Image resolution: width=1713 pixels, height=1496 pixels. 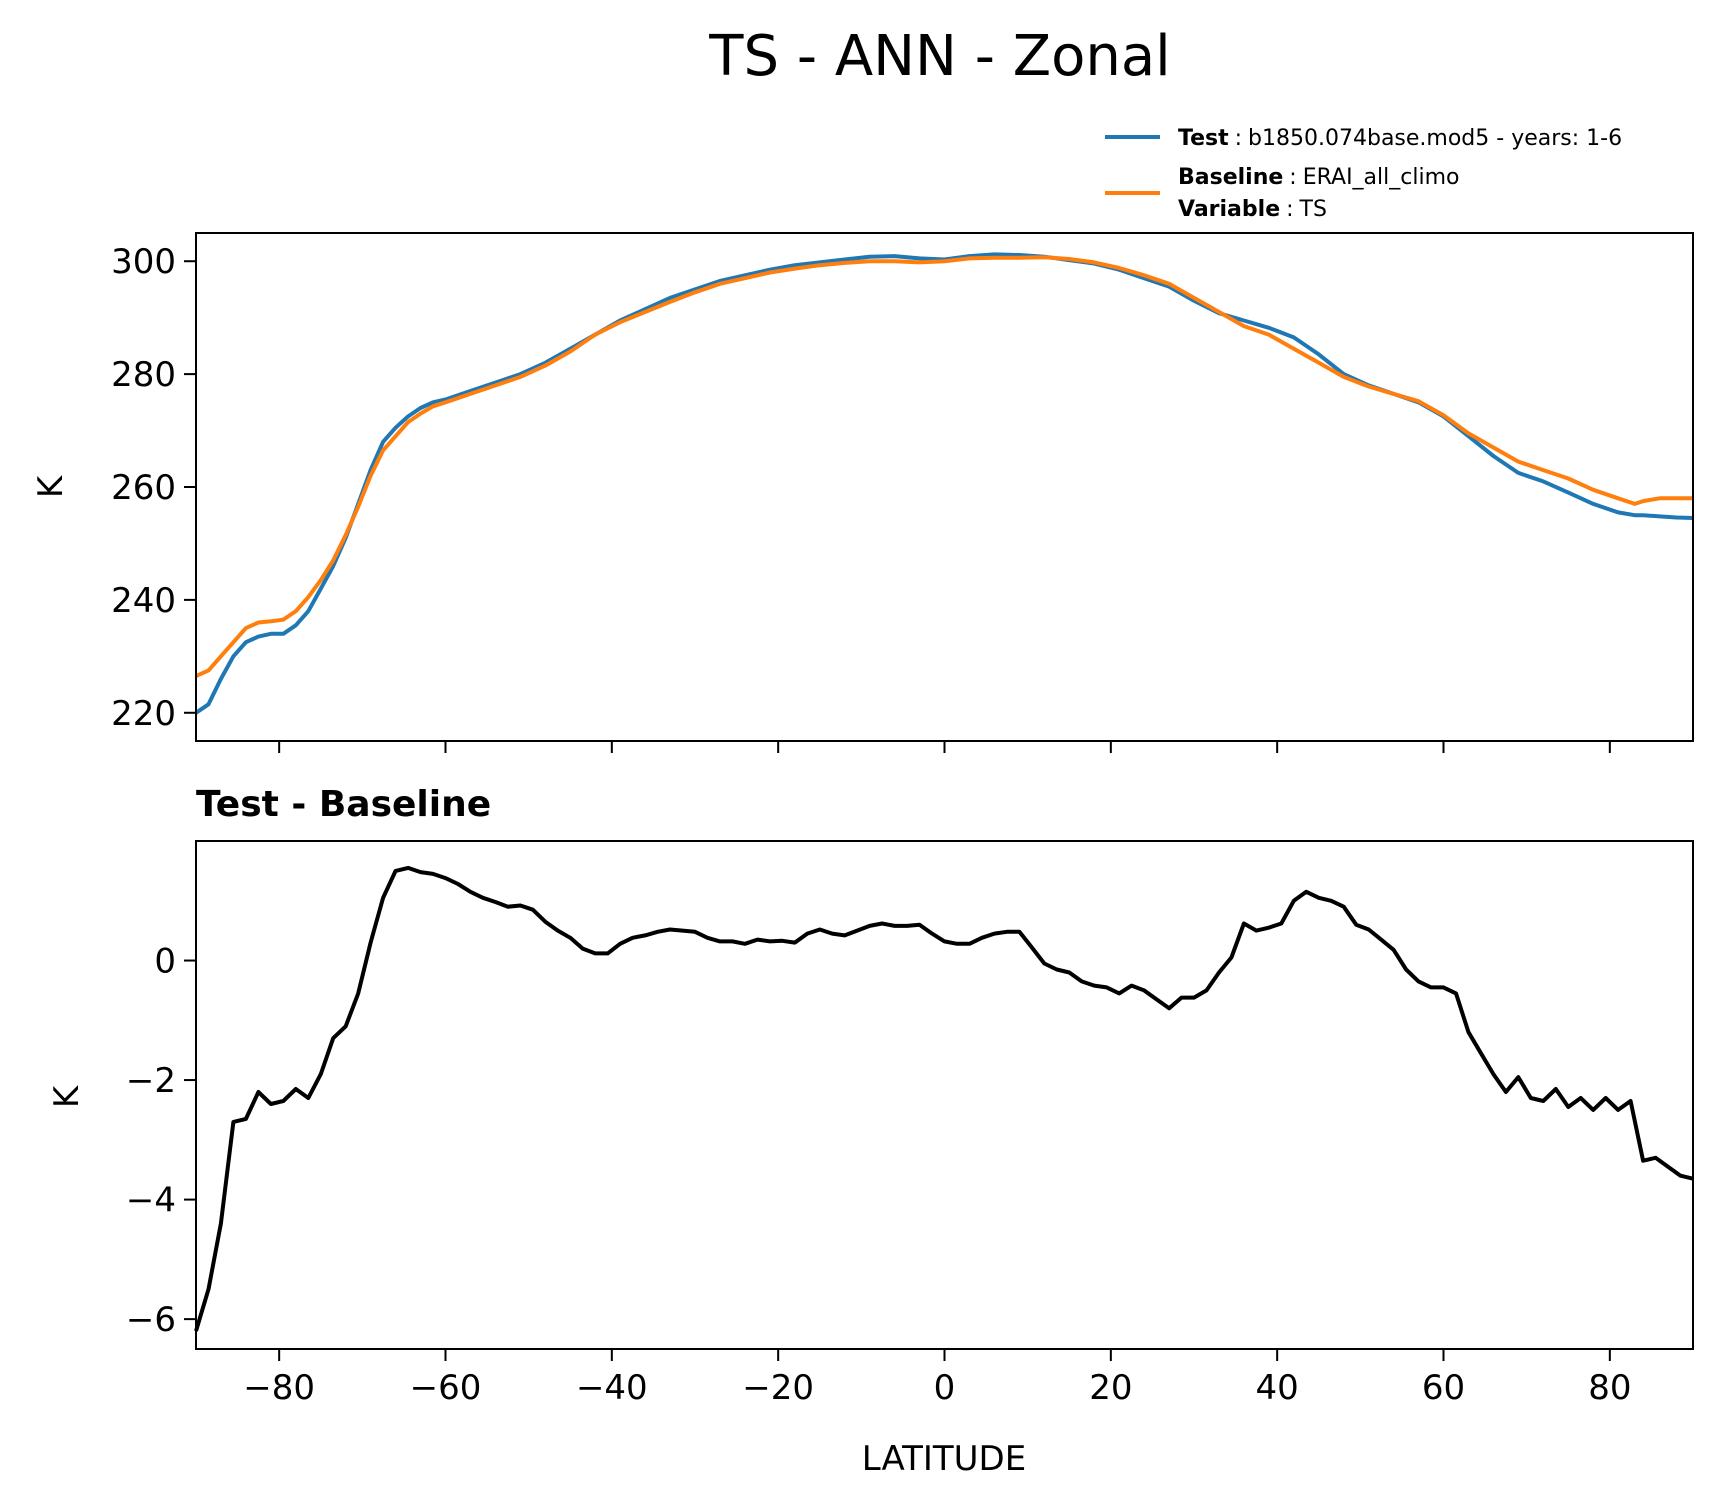 I want to click on bottom-xlabel: LATITUDE, so click(x=944, y=1459).